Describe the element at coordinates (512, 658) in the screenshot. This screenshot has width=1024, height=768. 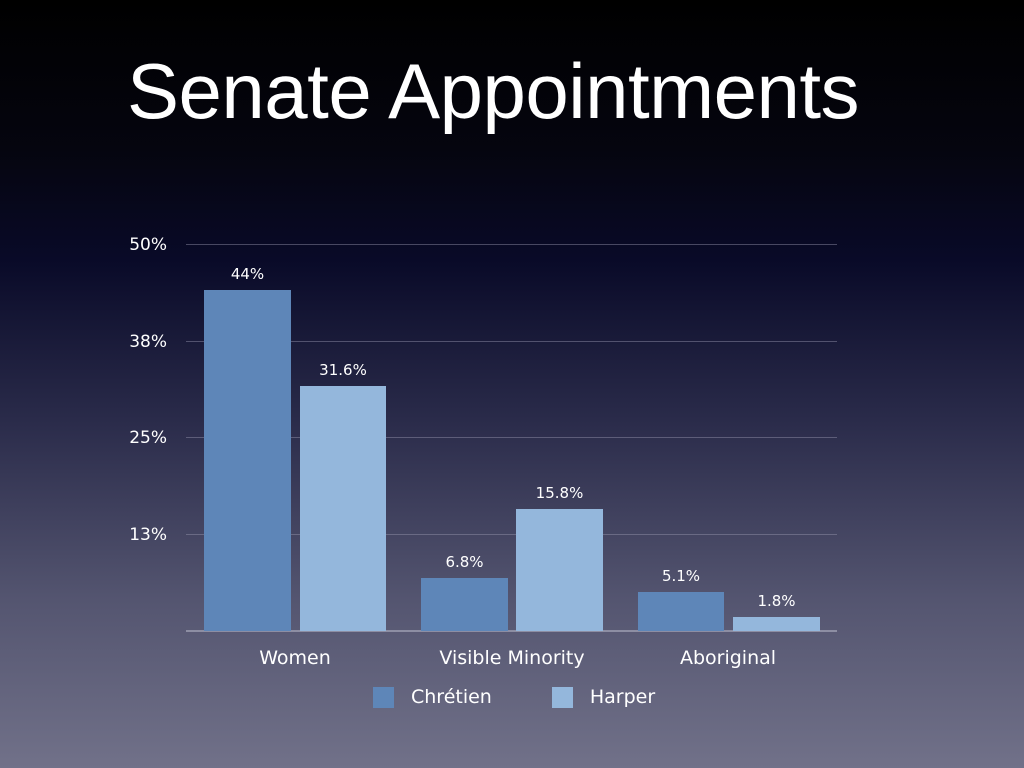
I see `category-label-visible-minority: Visible Minority` at that location.